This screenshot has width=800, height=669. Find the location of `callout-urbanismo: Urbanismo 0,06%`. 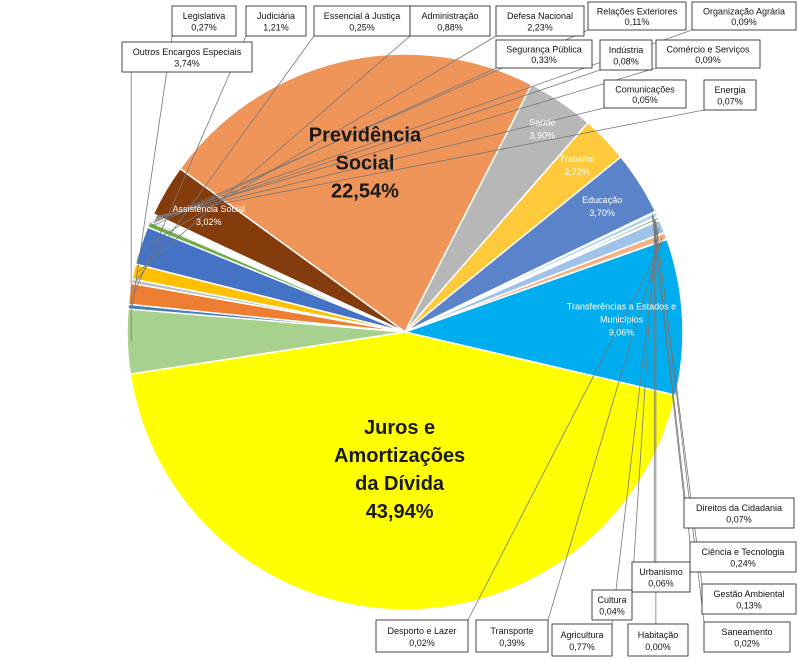

callout-urbanismo: Urbanismo 0,06% is located at coordinates (661, 577).